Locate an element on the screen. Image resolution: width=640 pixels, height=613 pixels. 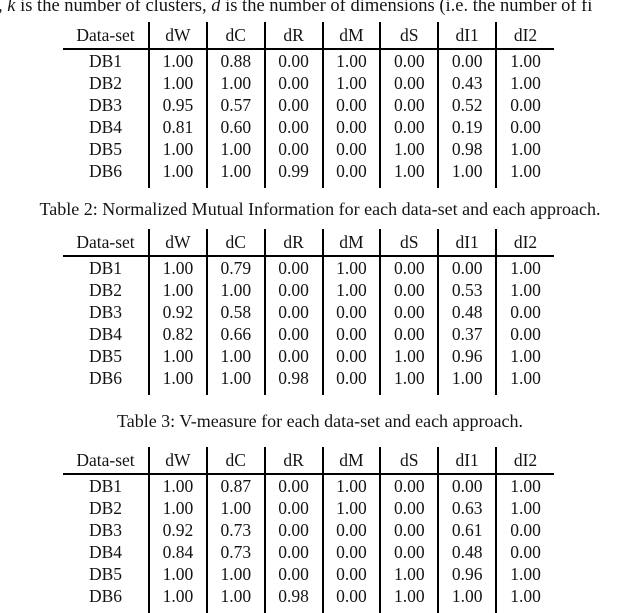
value-cell: 0.82 is located at coordinates (177, 334).